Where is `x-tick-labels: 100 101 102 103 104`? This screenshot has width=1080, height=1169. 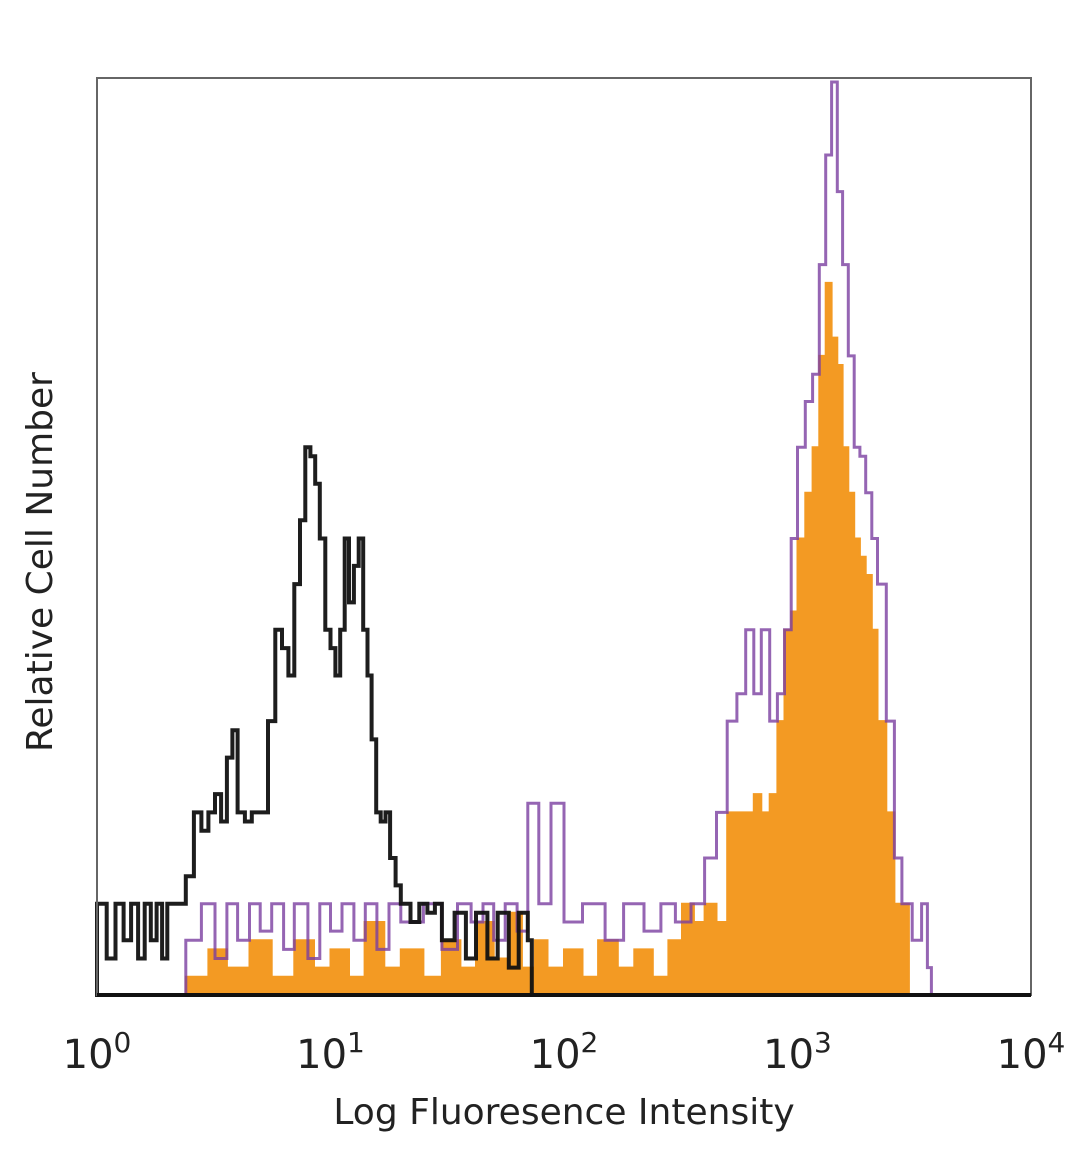 x-tick-labels: 100 101 102 103 104 is located at coordinates (564, 1052).